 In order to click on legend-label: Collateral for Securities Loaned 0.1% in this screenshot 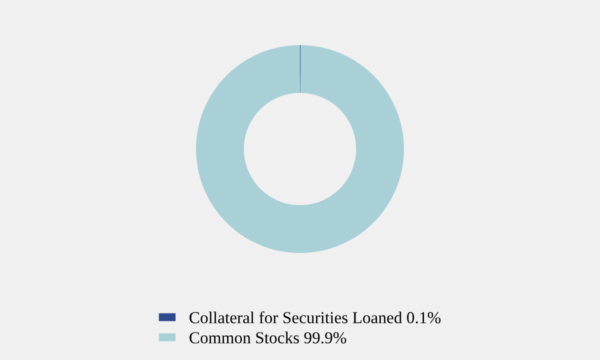, I will do `click(315, 317)`.